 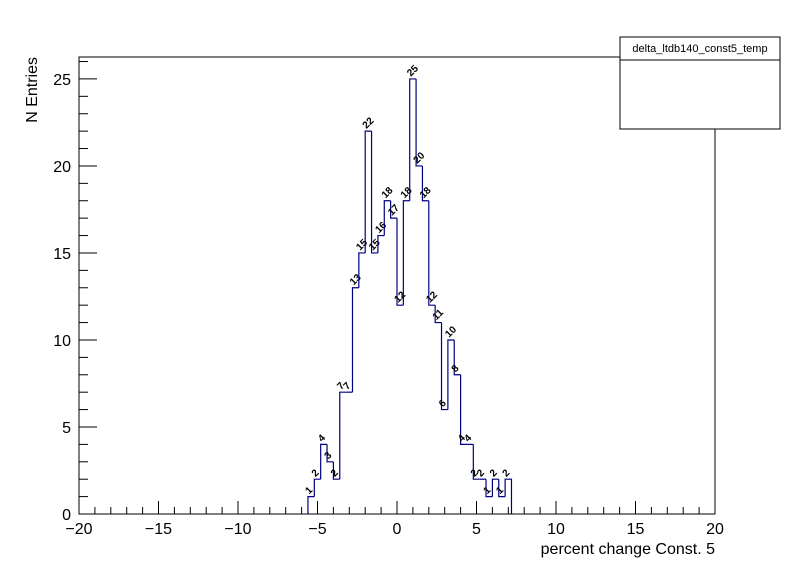 I want to click on y-tick-label: 25, so click(x=62, y=80).